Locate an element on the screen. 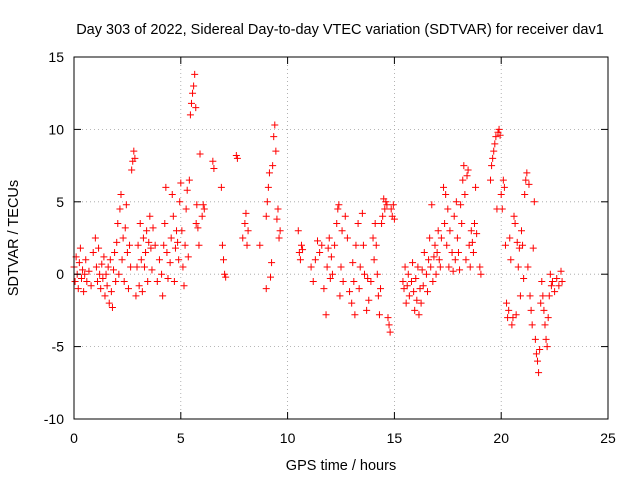  y-tick-label: -5 is located at coordinates (58, 347).